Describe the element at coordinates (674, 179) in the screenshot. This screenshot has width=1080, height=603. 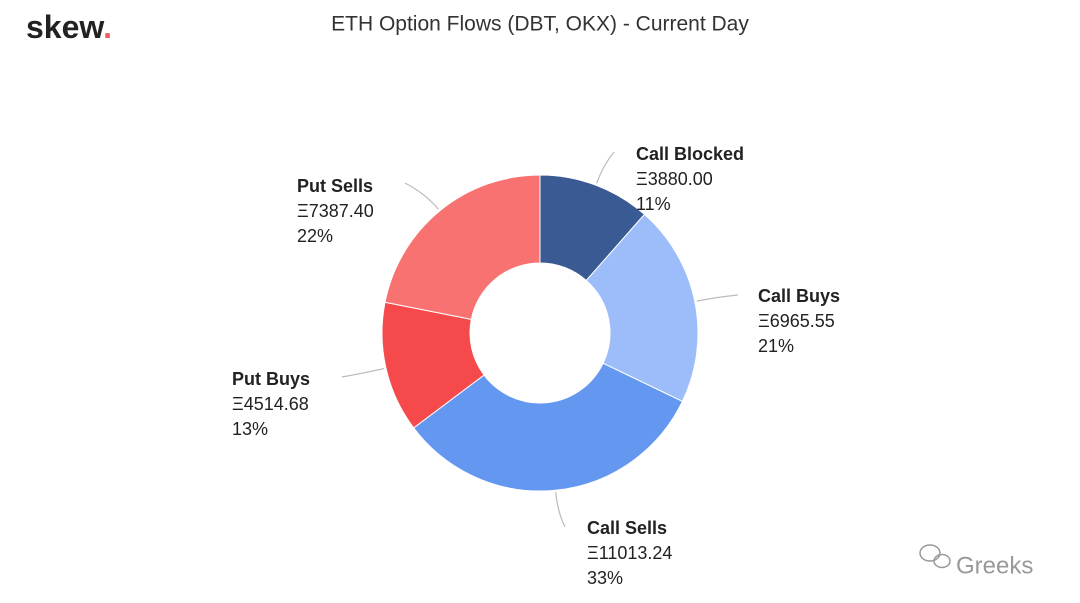
I see `slice-value: Ξ3880.00` at that location.